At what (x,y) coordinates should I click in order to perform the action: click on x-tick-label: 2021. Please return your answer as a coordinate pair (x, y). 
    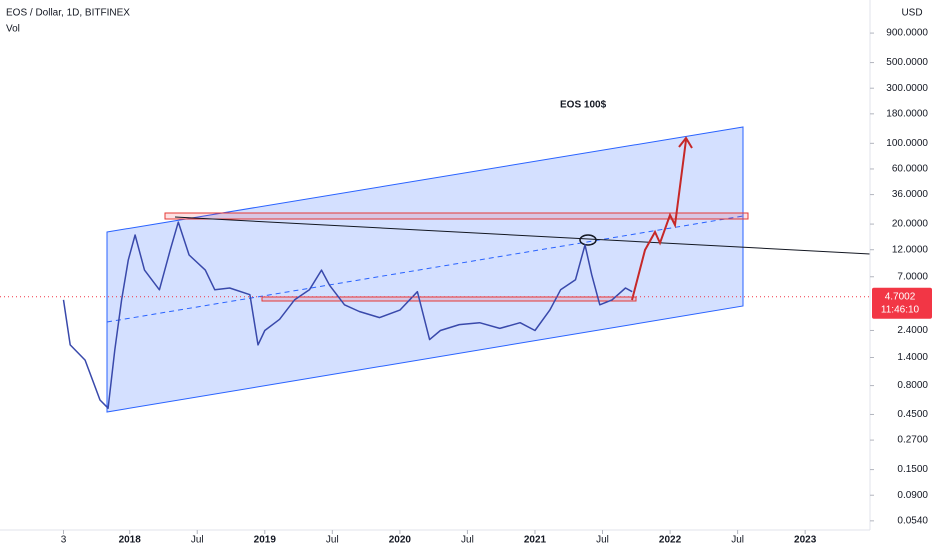
    Looking at the image, I should click on (535, 540).